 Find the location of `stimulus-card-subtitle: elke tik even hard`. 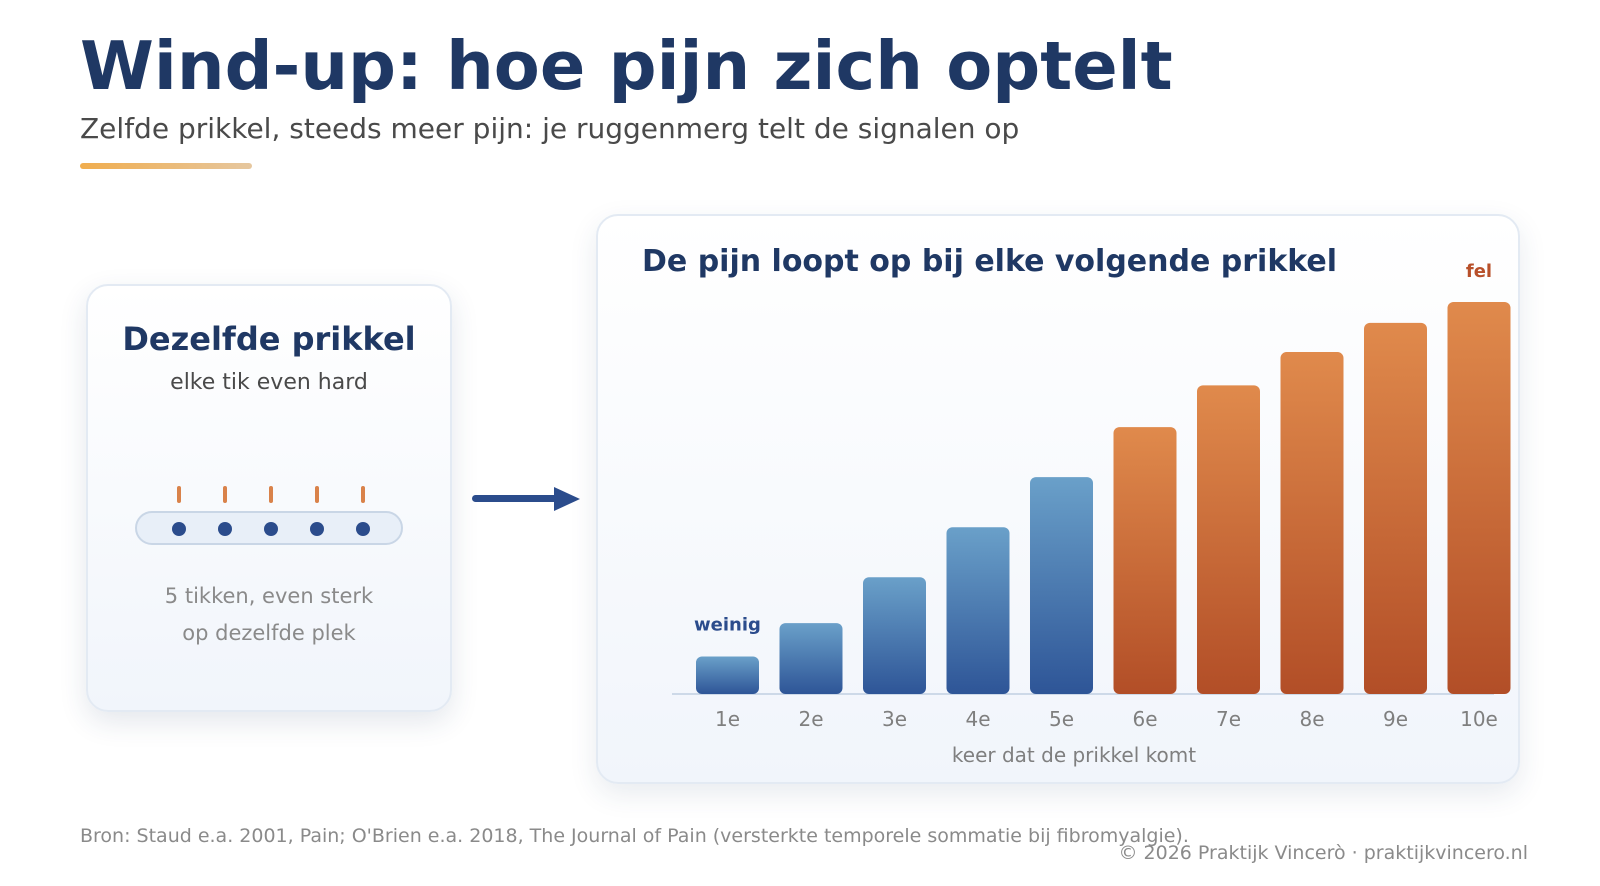

stimulus-card-subtitle: elke tik even hard is located at coordinates (269, 382).